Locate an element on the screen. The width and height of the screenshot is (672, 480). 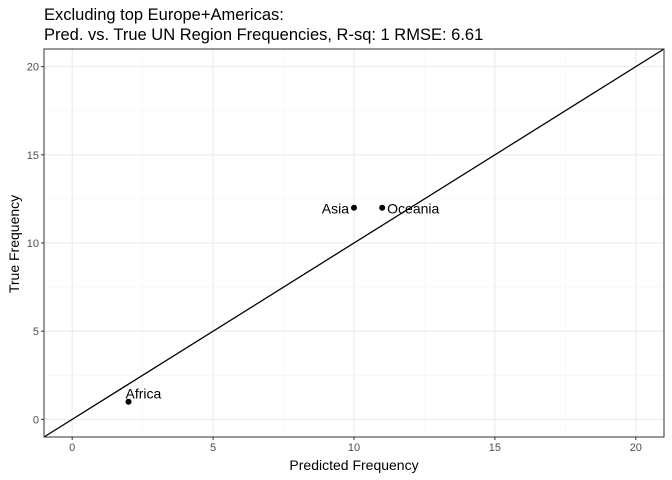
x-tick-label: 20 is located at coordinates (636, 448).